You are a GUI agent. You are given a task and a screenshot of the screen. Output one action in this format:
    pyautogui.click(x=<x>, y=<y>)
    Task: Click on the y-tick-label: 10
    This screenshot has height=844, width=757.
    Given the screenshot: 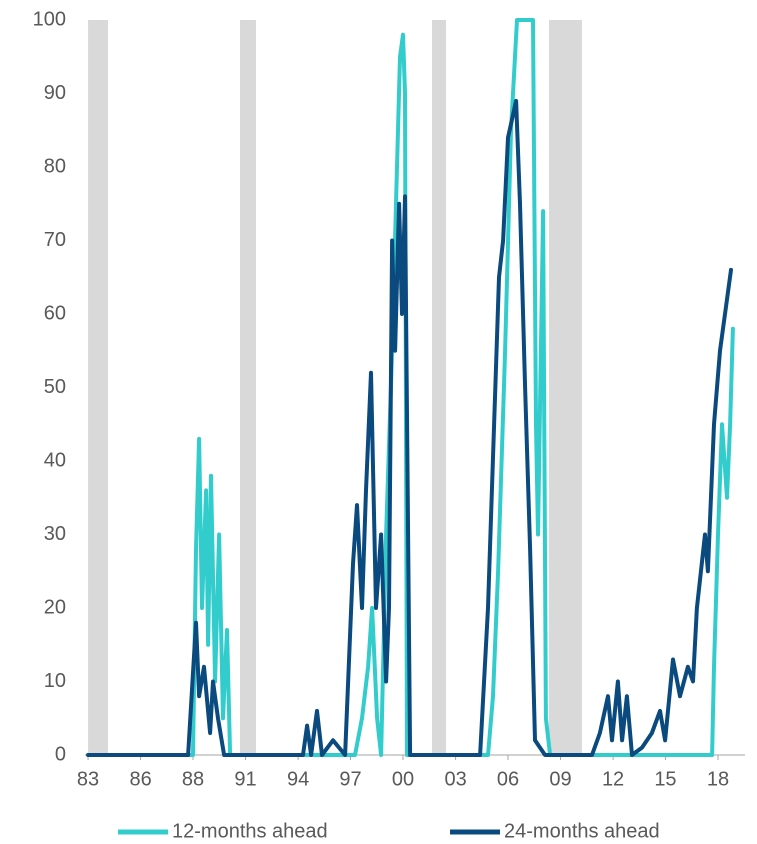 What is the action you would take?
    pyautogui.click(x=55, y=681)
    